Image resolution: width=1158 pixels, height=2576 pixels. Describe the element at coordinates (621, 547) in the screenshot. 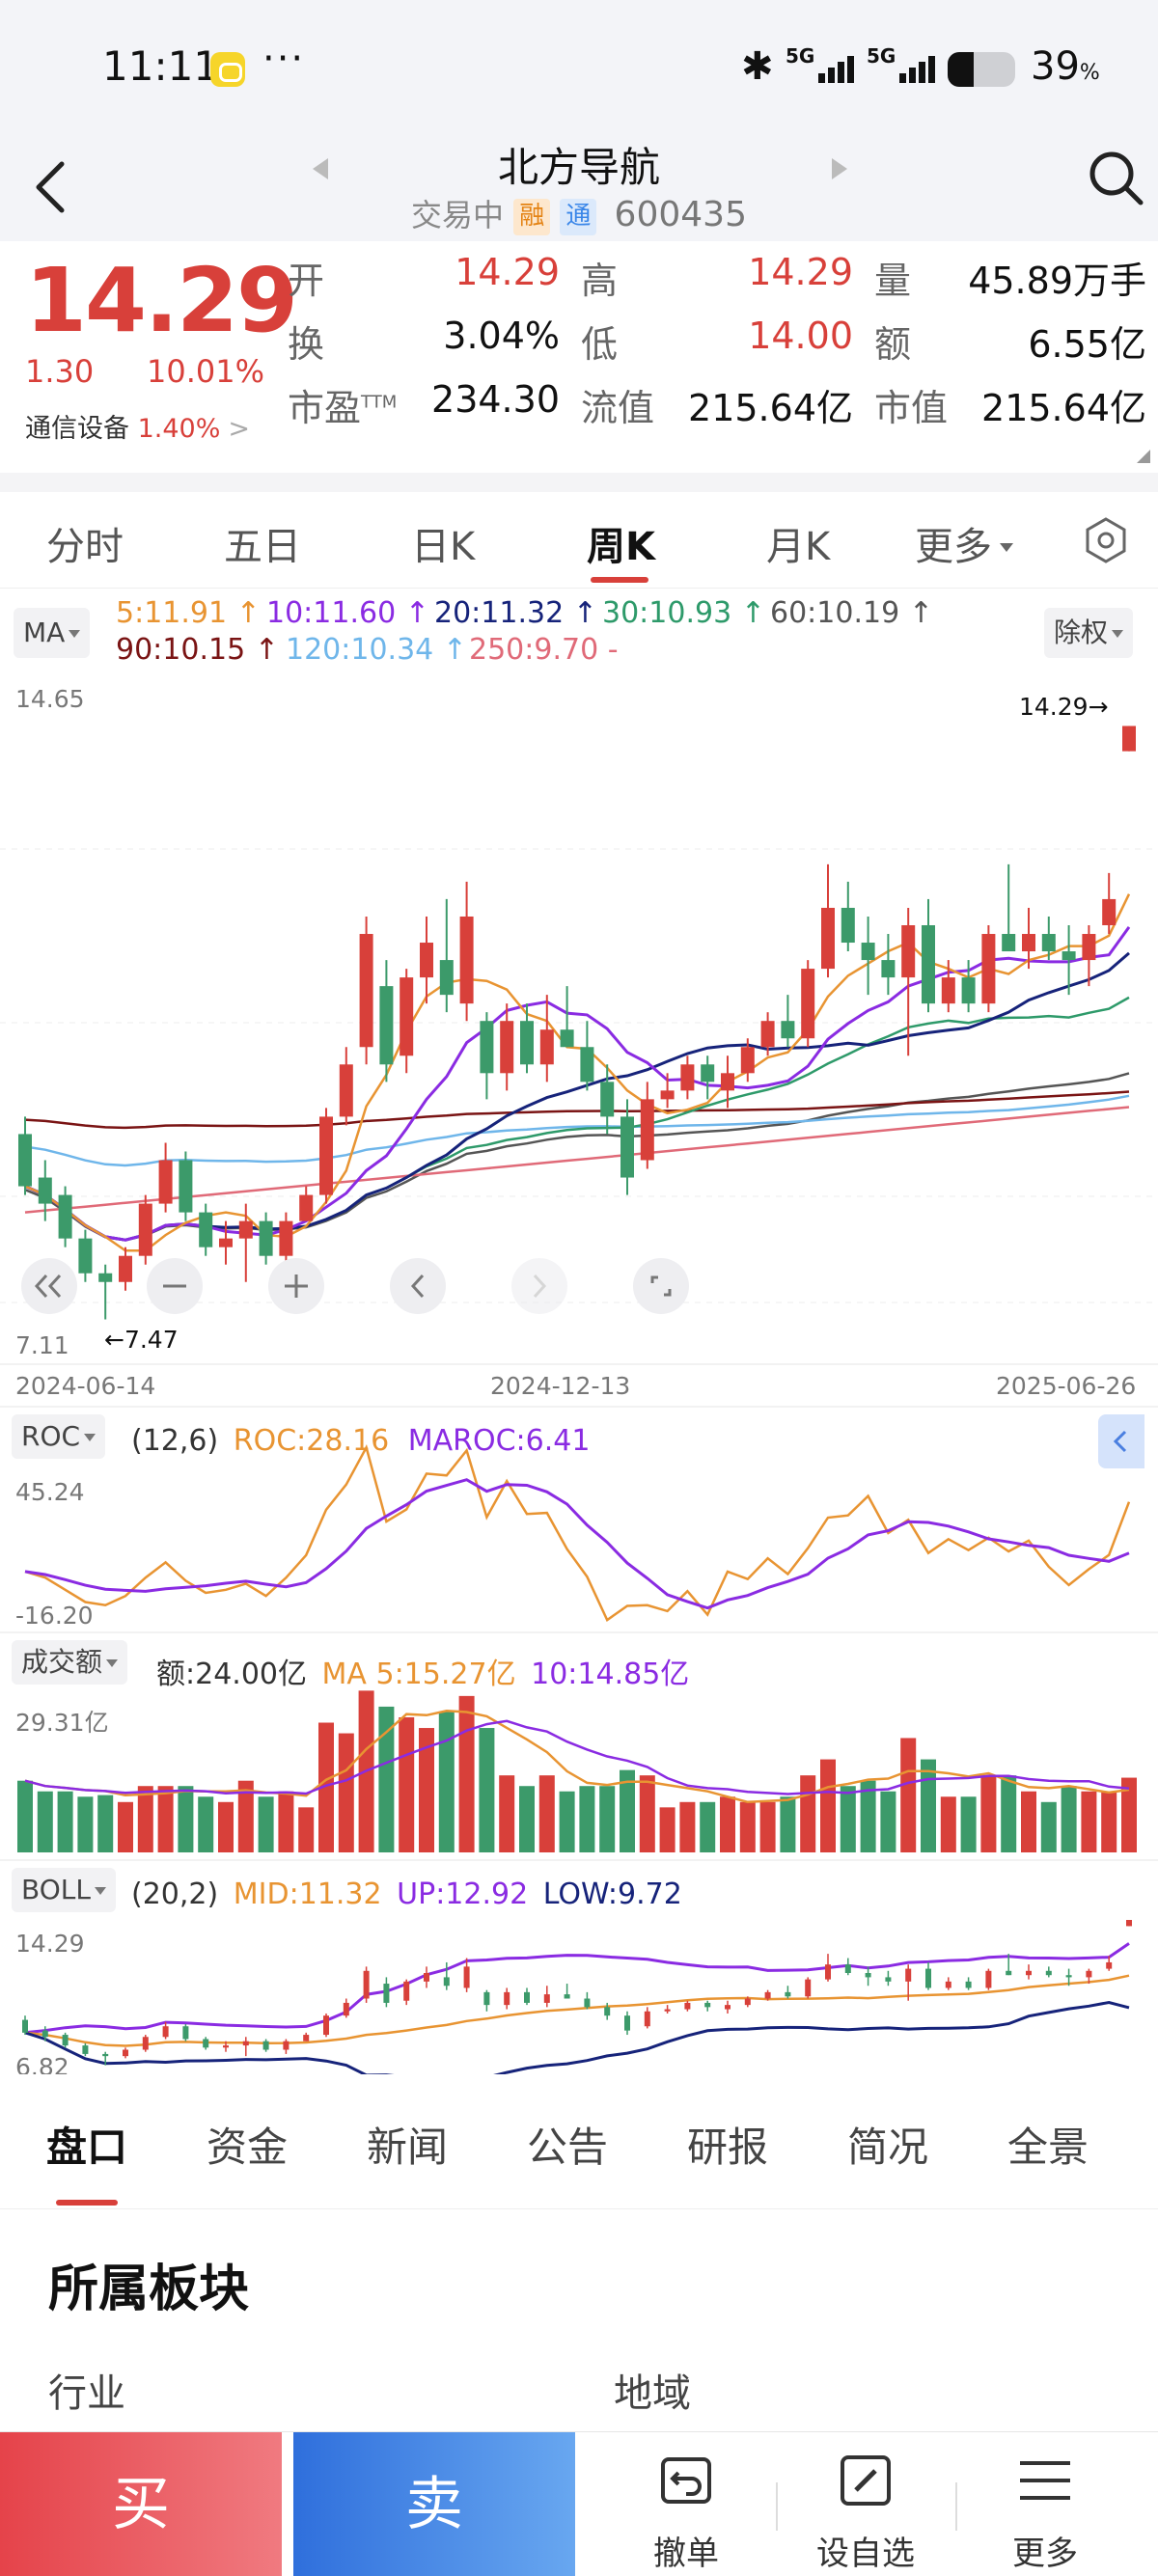

I see `tab-weekly-k: 周K` at that location.